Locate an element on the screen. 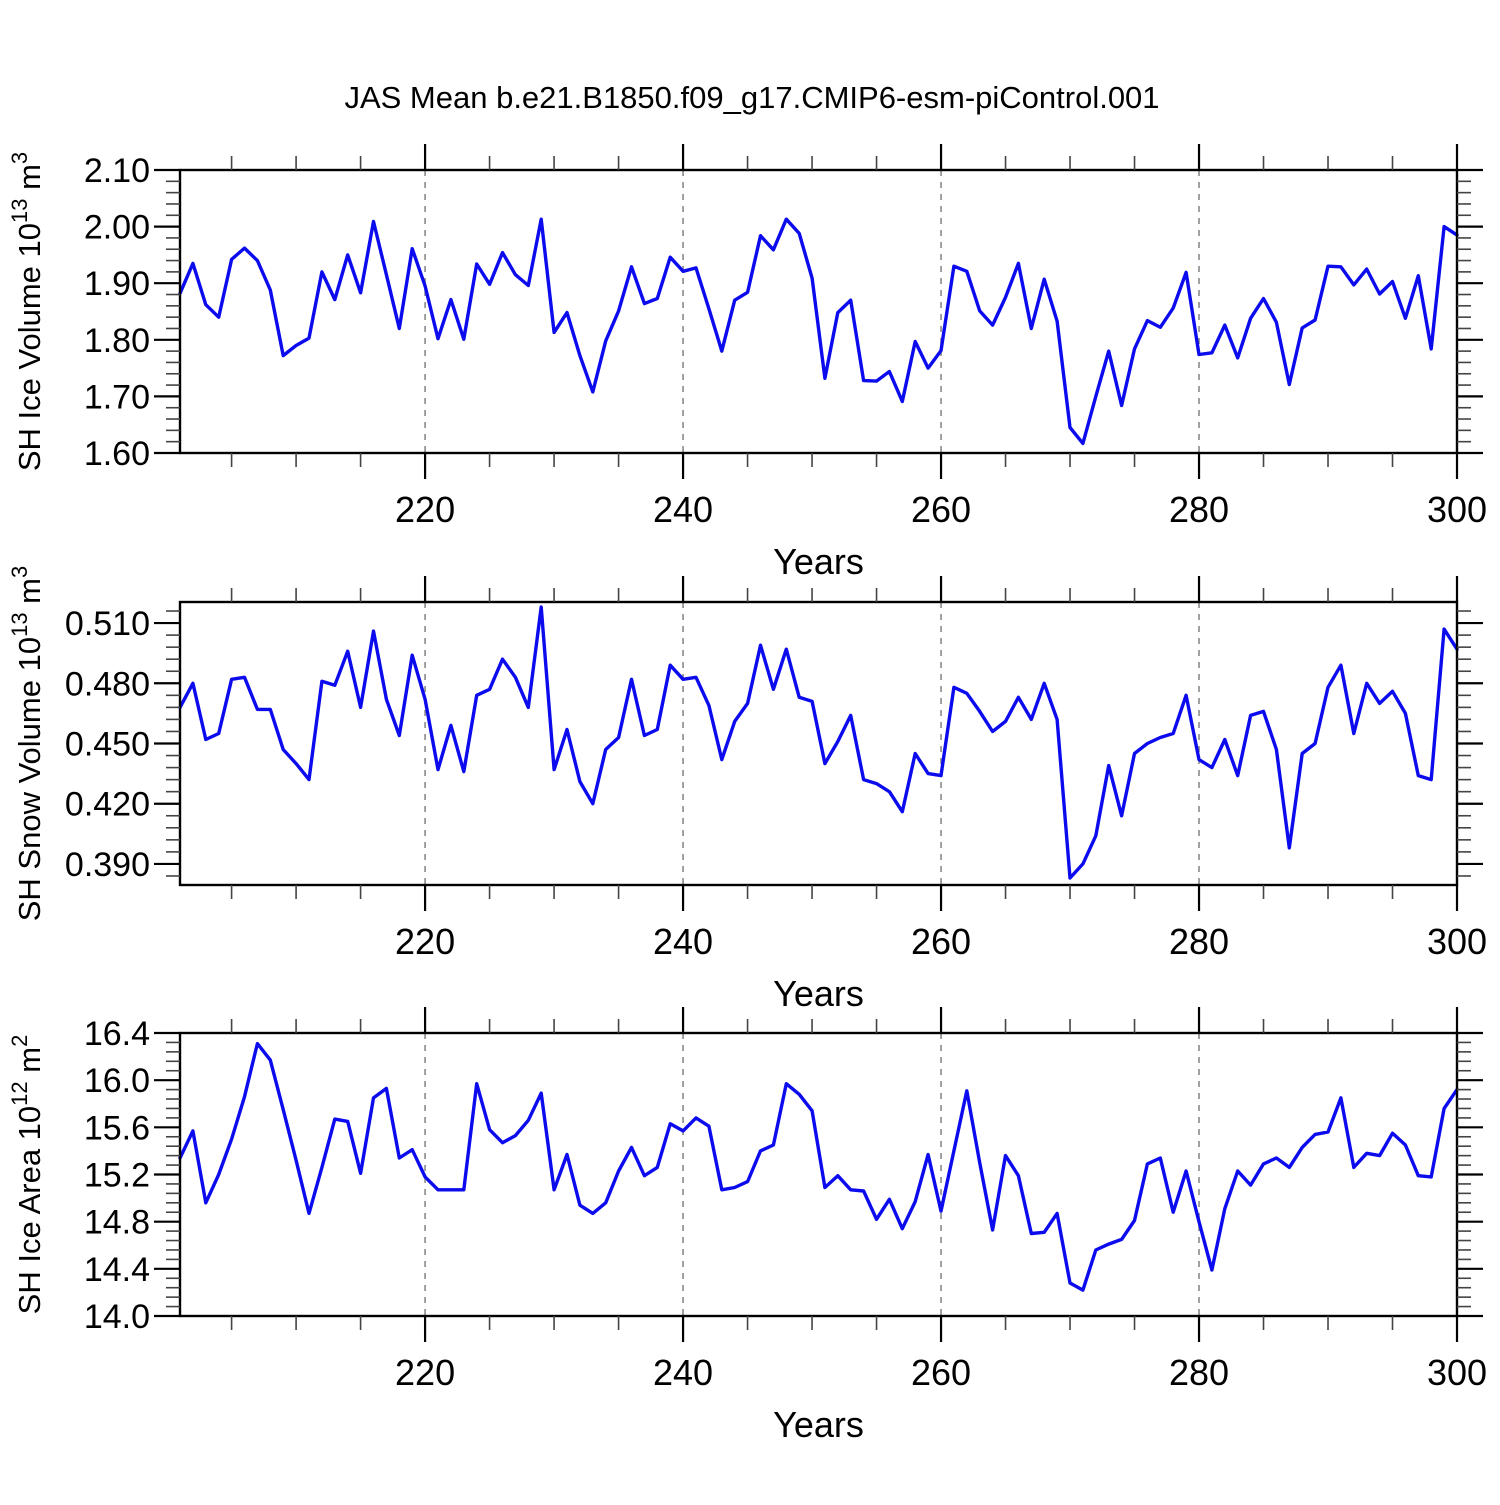  y-axis-title: SH Snow Volume 1013 m3 is located at coordinates (27, 744).